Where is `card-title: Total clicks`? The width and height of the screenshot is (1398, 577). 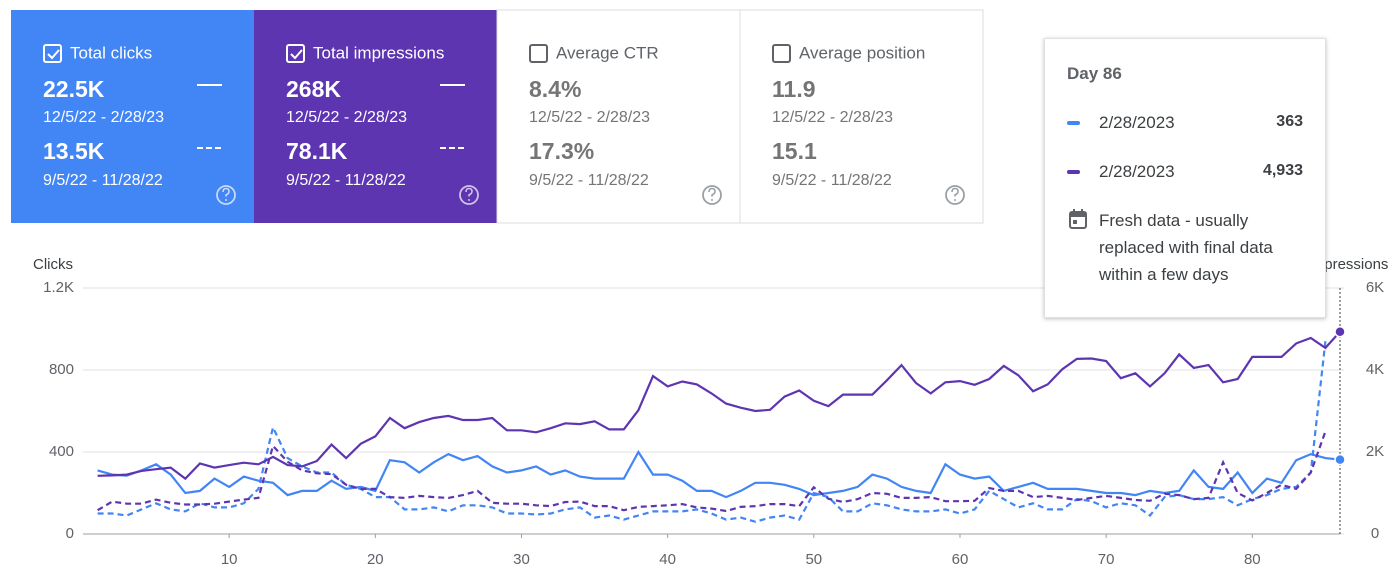 card-title: Total clicks is located at coordinates (111, 52).